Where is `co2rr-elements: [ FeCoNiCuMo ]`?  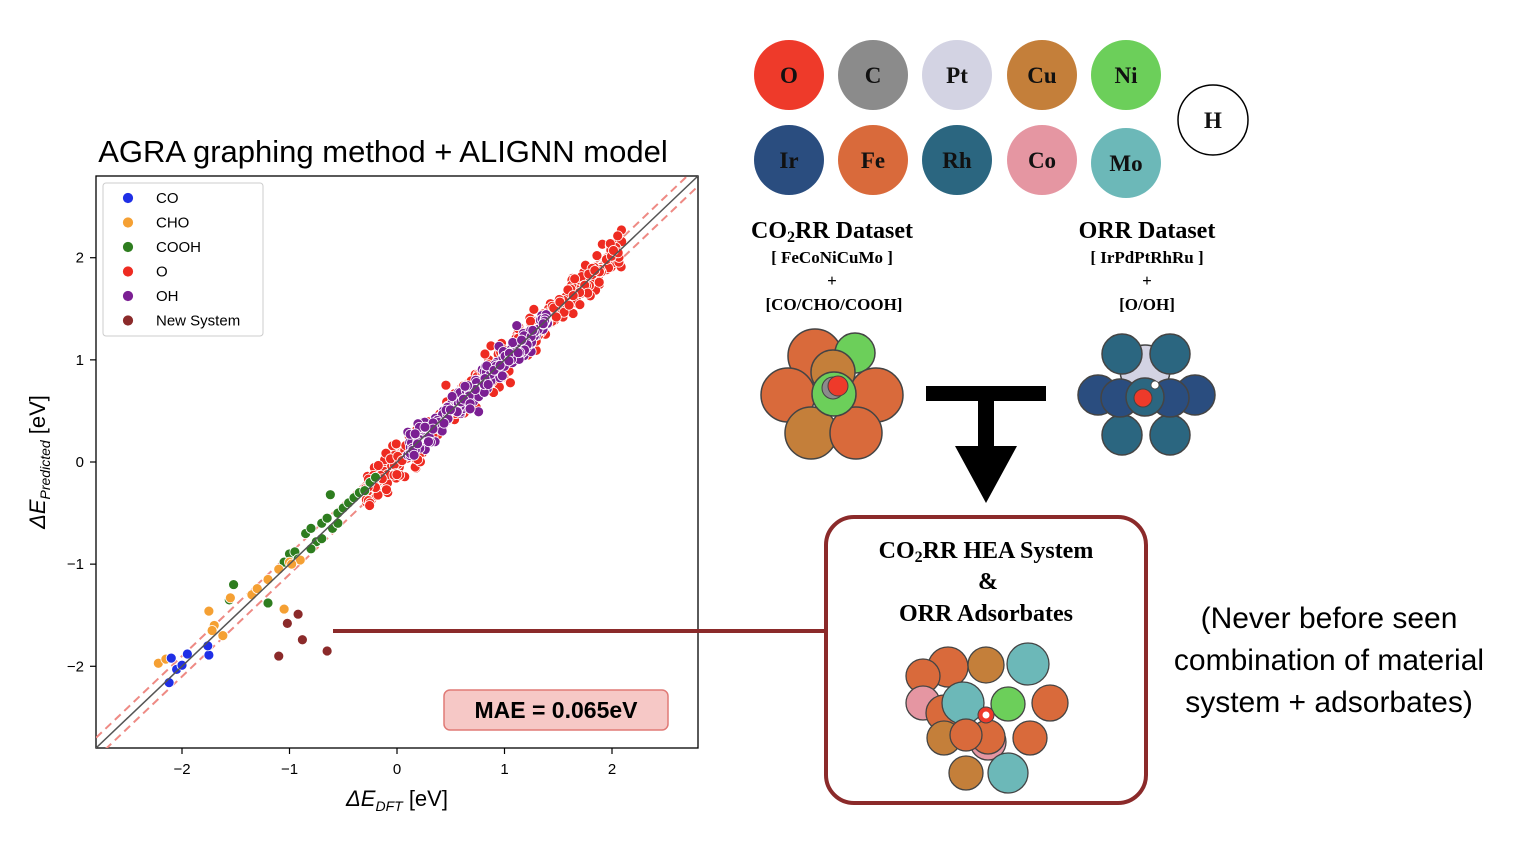 co2rr-elements: [ FeCoNiCuMo ] is located at coordinates (832, 257).